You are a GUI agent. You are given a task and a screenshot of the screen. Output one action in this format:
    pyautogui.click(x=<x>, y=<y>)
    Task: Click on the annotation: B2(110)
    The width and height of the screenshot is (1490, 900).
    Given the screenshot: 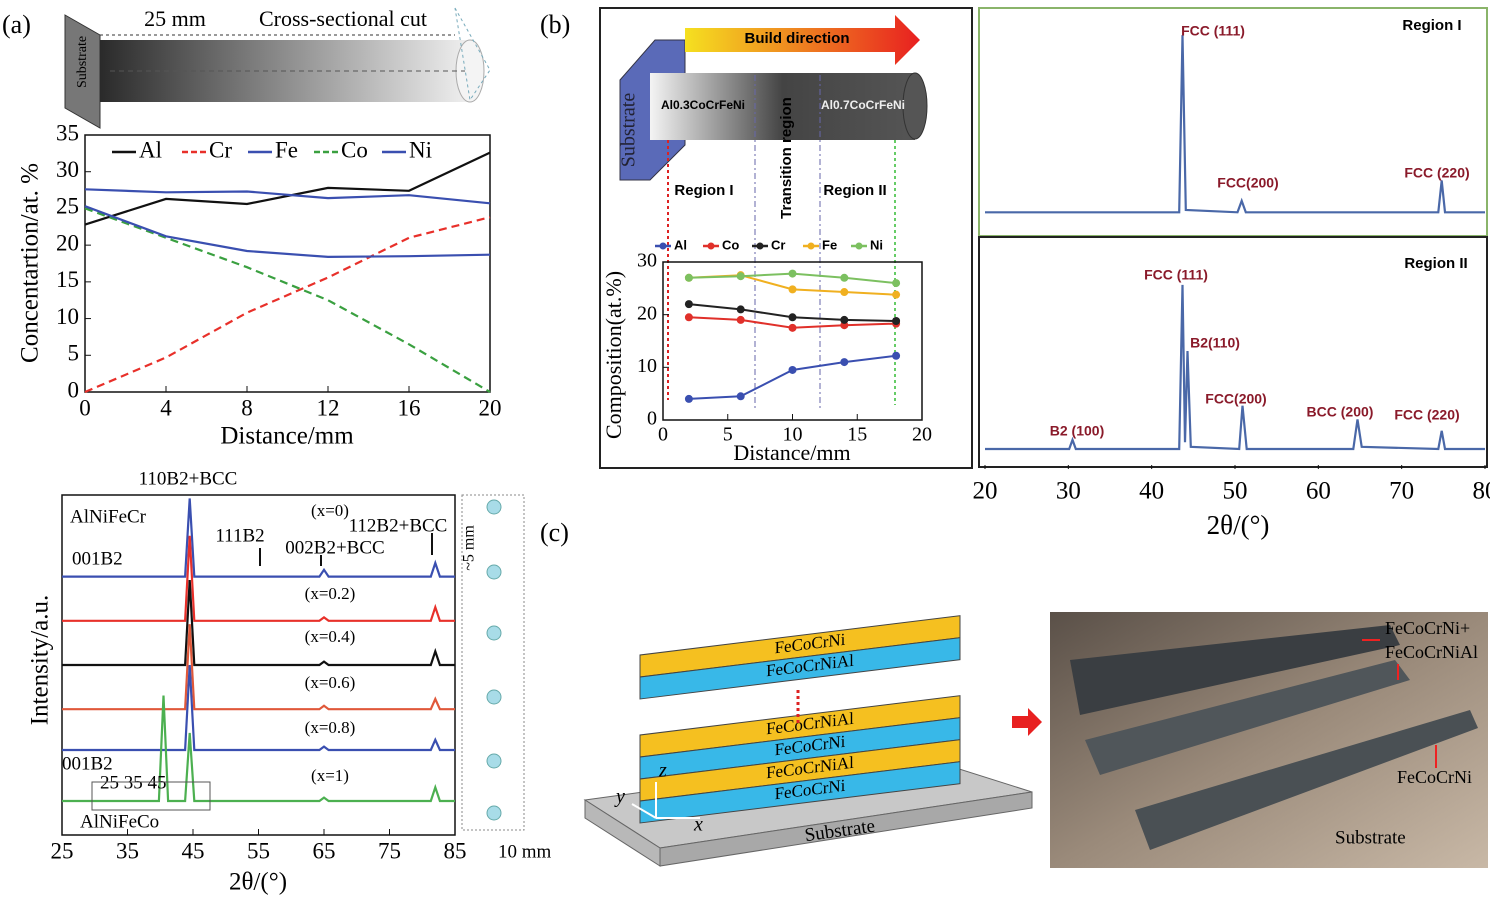 What is the action you would take?
    pyautogui.click(x=1215, y=343)
    